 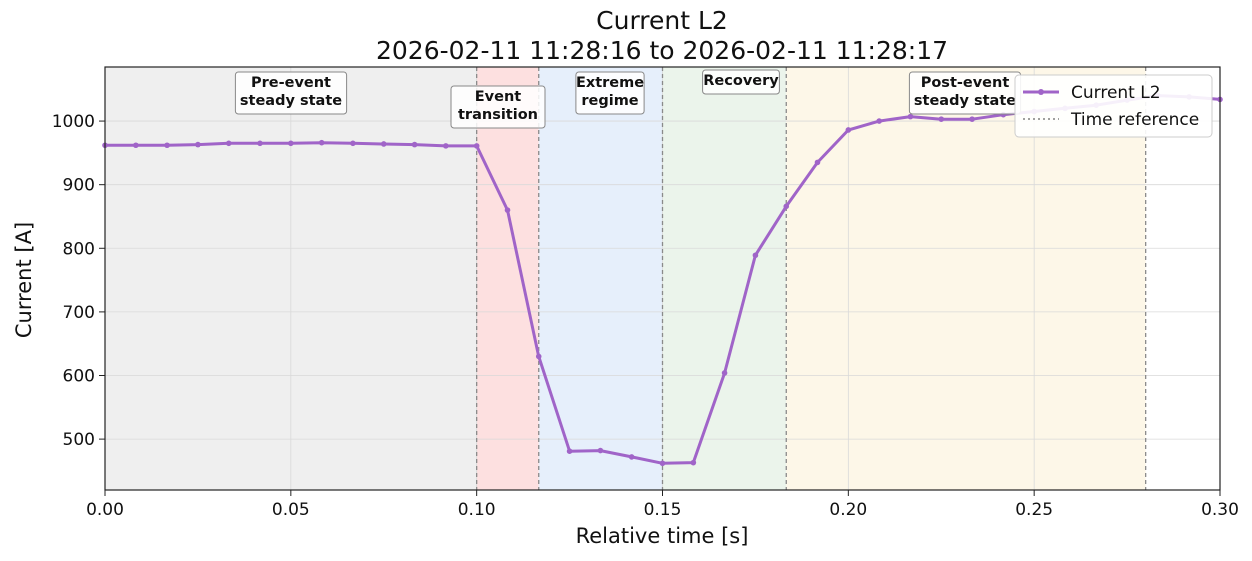 I want to click on legend: Current L2 Time reference, so click(x=1113, y=106).